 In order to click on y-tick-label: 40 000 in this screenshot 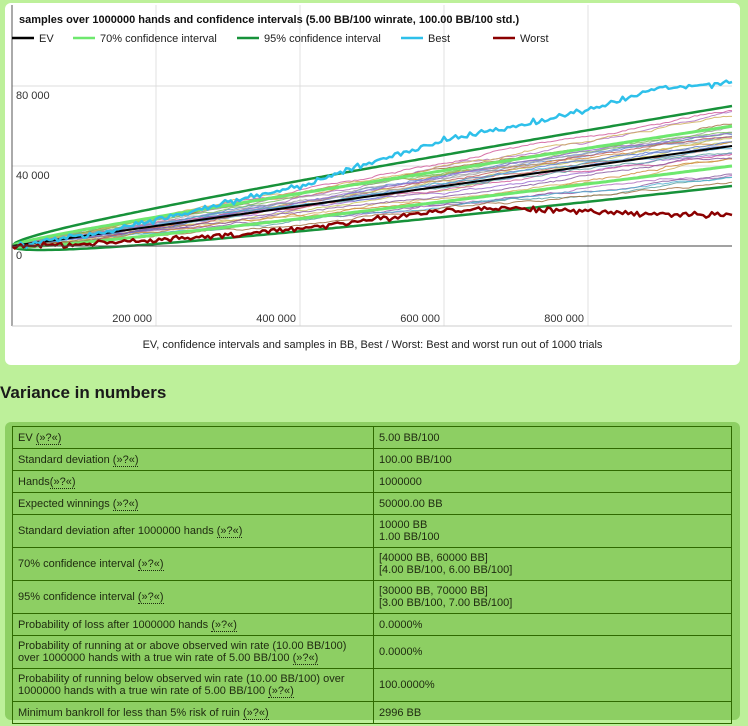, I will do `click(33, 176)`.